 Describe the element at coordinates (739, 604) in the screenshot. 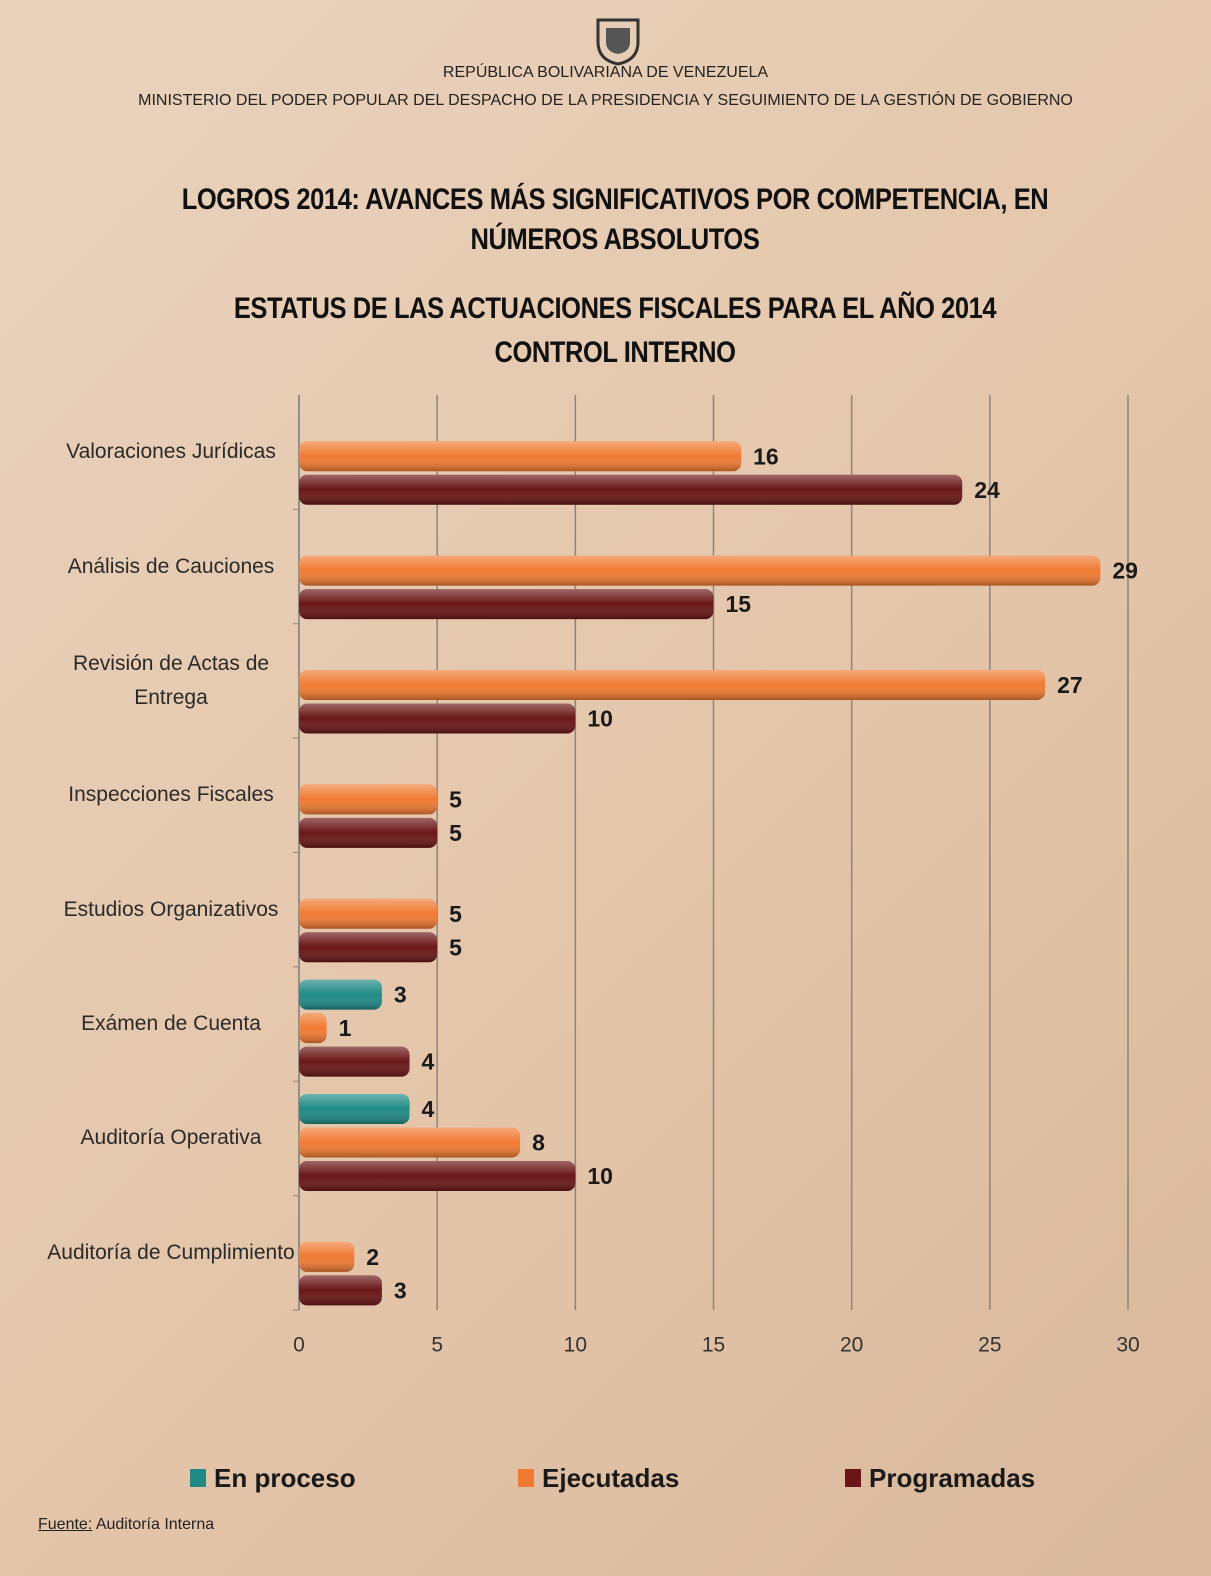

I see `value-label: 15` at that location.